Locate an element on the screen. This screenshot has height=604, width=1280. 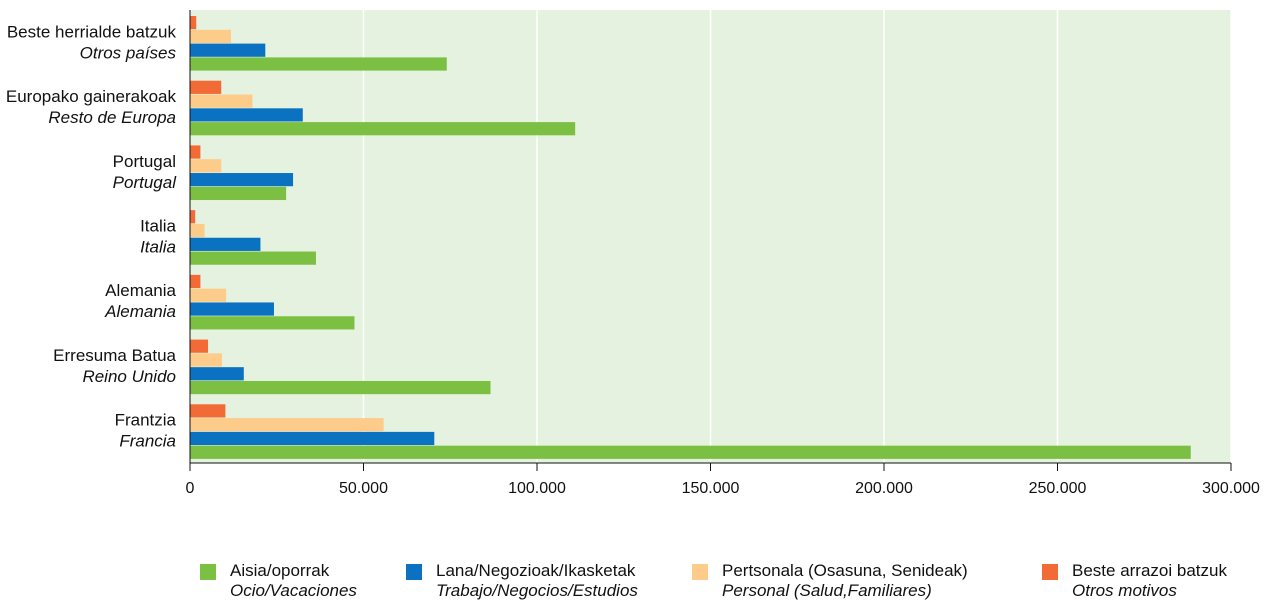
legend-label-eu-2: Lana/Negozioak/Ikasketak is located at coordinates (536, 570).